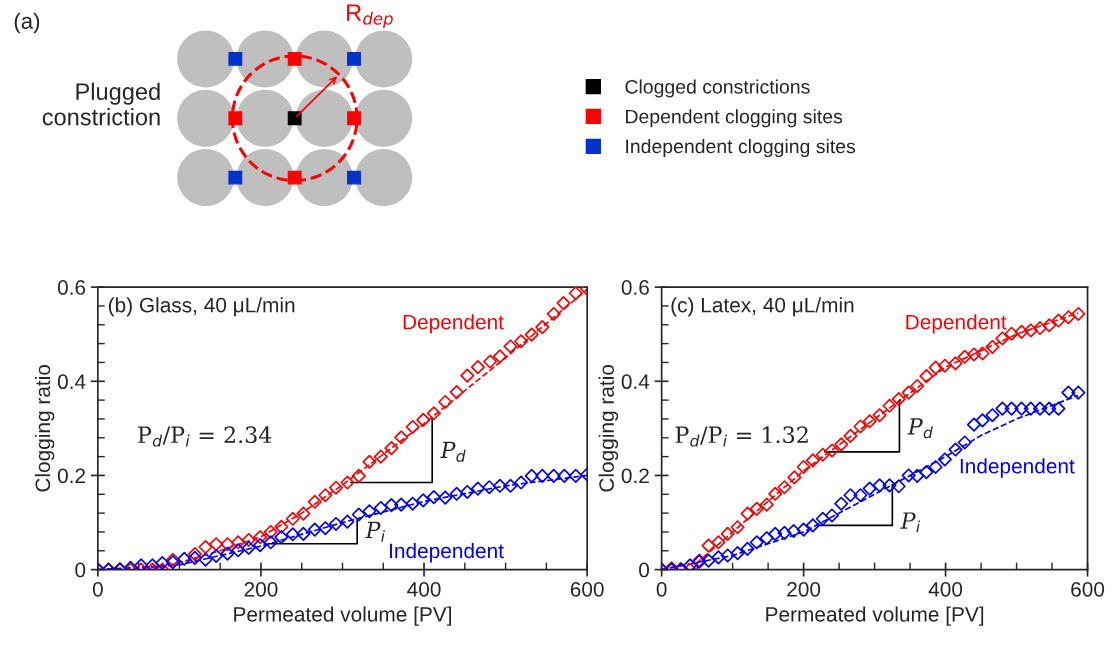 Image resolution: width=1112 pixels, height=657 pixels. I want to click on text: R$_{dep}$, so click(370, 16).